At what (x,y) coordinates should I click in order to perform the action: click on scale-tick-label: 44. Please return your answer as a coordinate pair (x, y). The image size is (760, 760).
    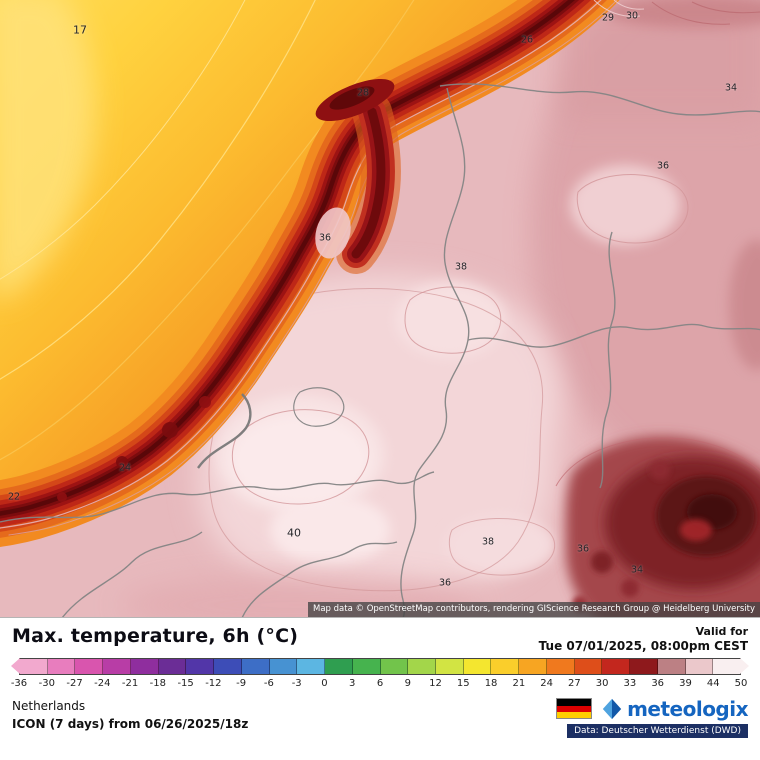
    Looking at the image, I should click on (713, 683).